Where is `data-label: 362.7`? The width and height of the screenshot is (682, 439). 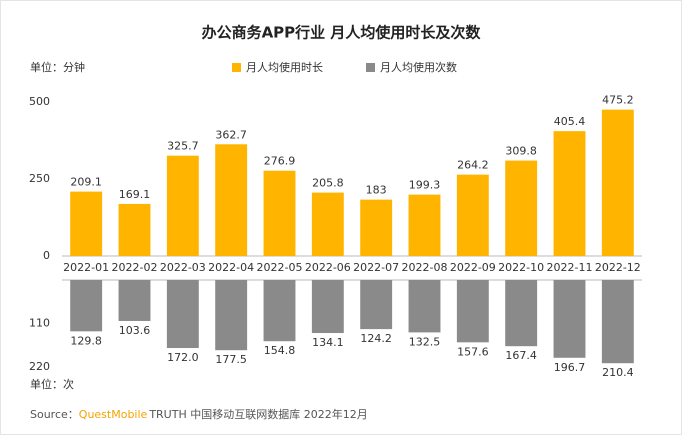
data-label: 362.7 is located at coordinates (231, 134).